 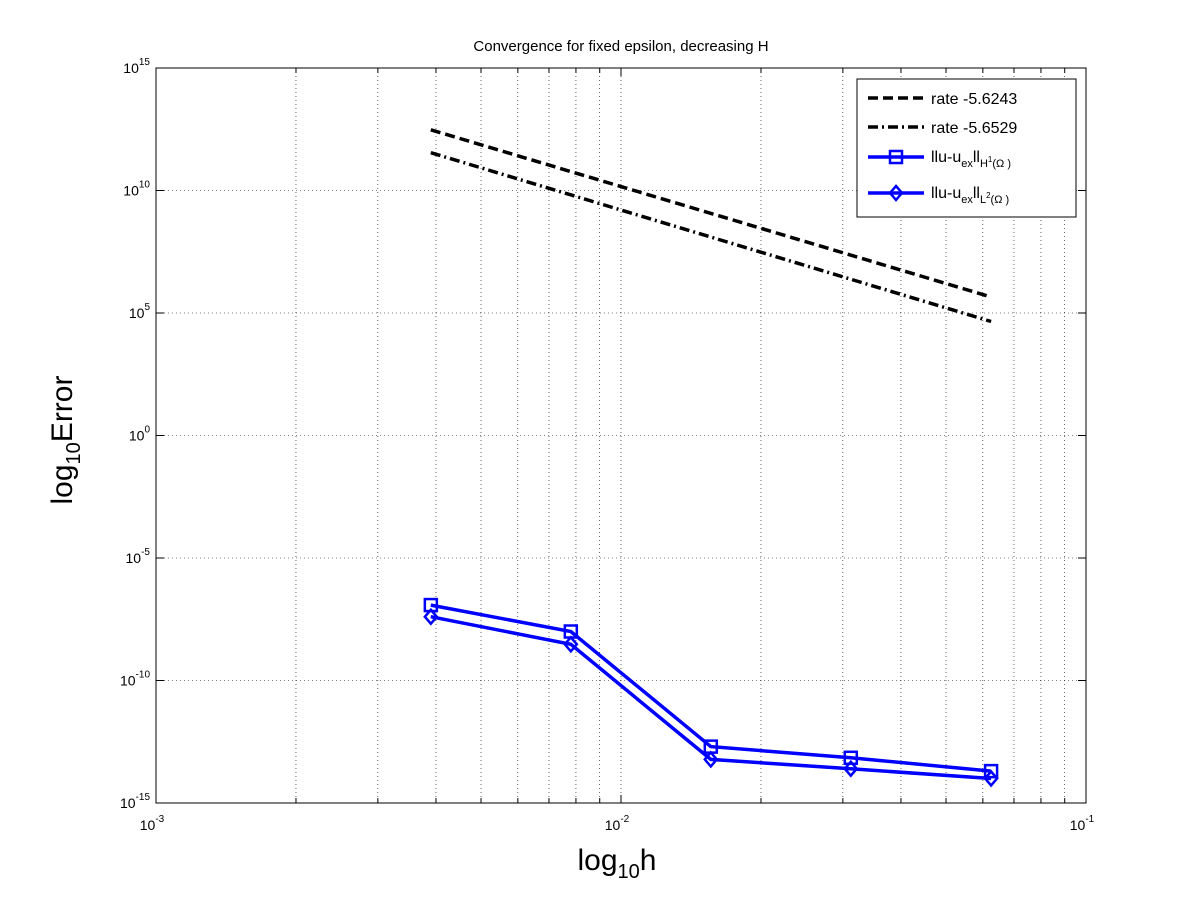 I want to click on y-tick-exp: 0, so click(x=147, y=430).